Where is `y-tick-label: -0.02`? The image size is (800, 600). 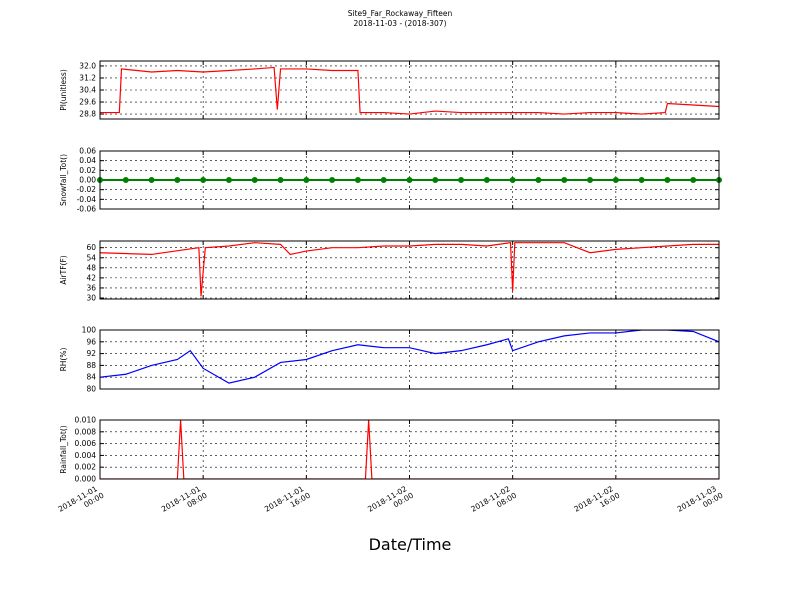 y-tick-label: -0.02 is located at coordinates (87, 189).